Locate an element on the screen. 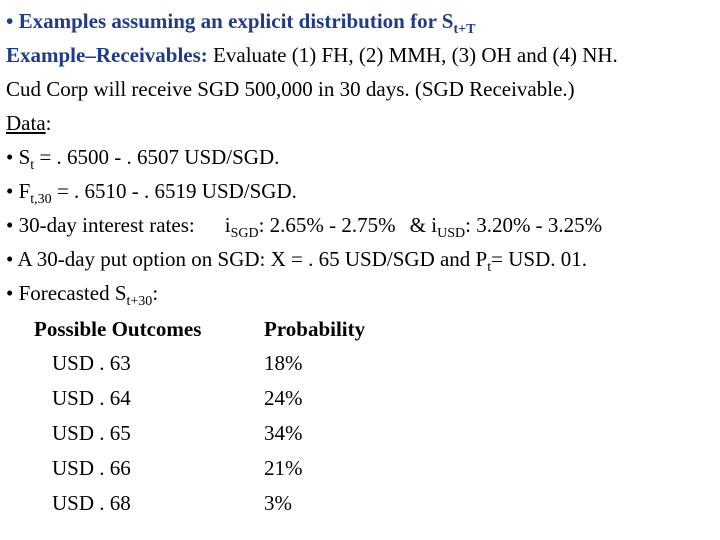 This screenshot has width=720, height=540. spot-rate-item: • St = . 6500 - . 6507 USD/SGD. is located at coordinates (143, 158).